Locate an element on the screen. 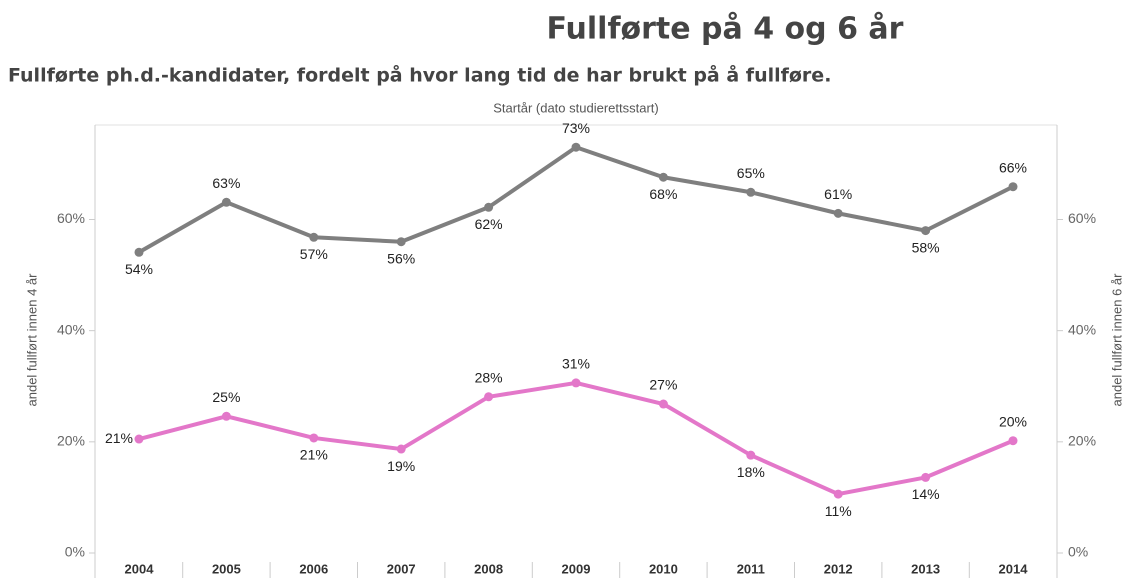 The width and height of the screenshot is (1128, 578). x-tick-label: 2014 is located at coordinates (1014, 568).